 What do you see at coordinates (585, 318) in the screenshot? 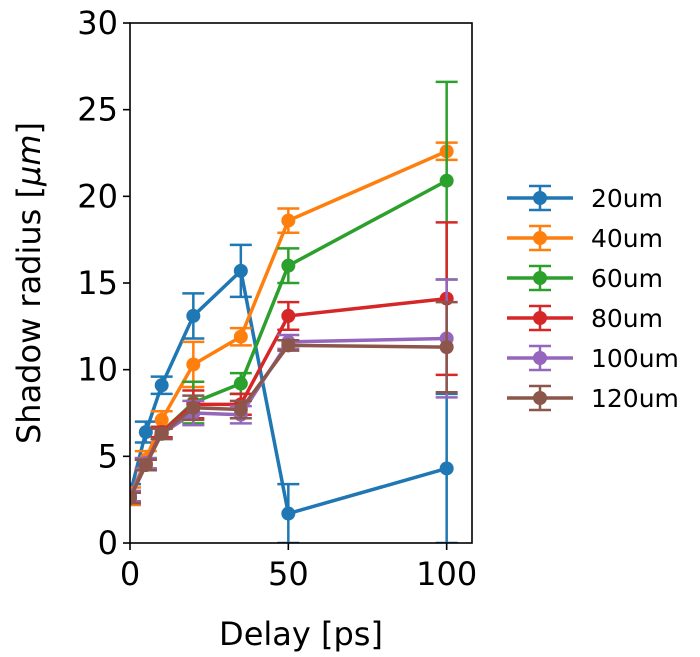
I see `legend-item-80um: 80um` at bounding box center [585, 318].